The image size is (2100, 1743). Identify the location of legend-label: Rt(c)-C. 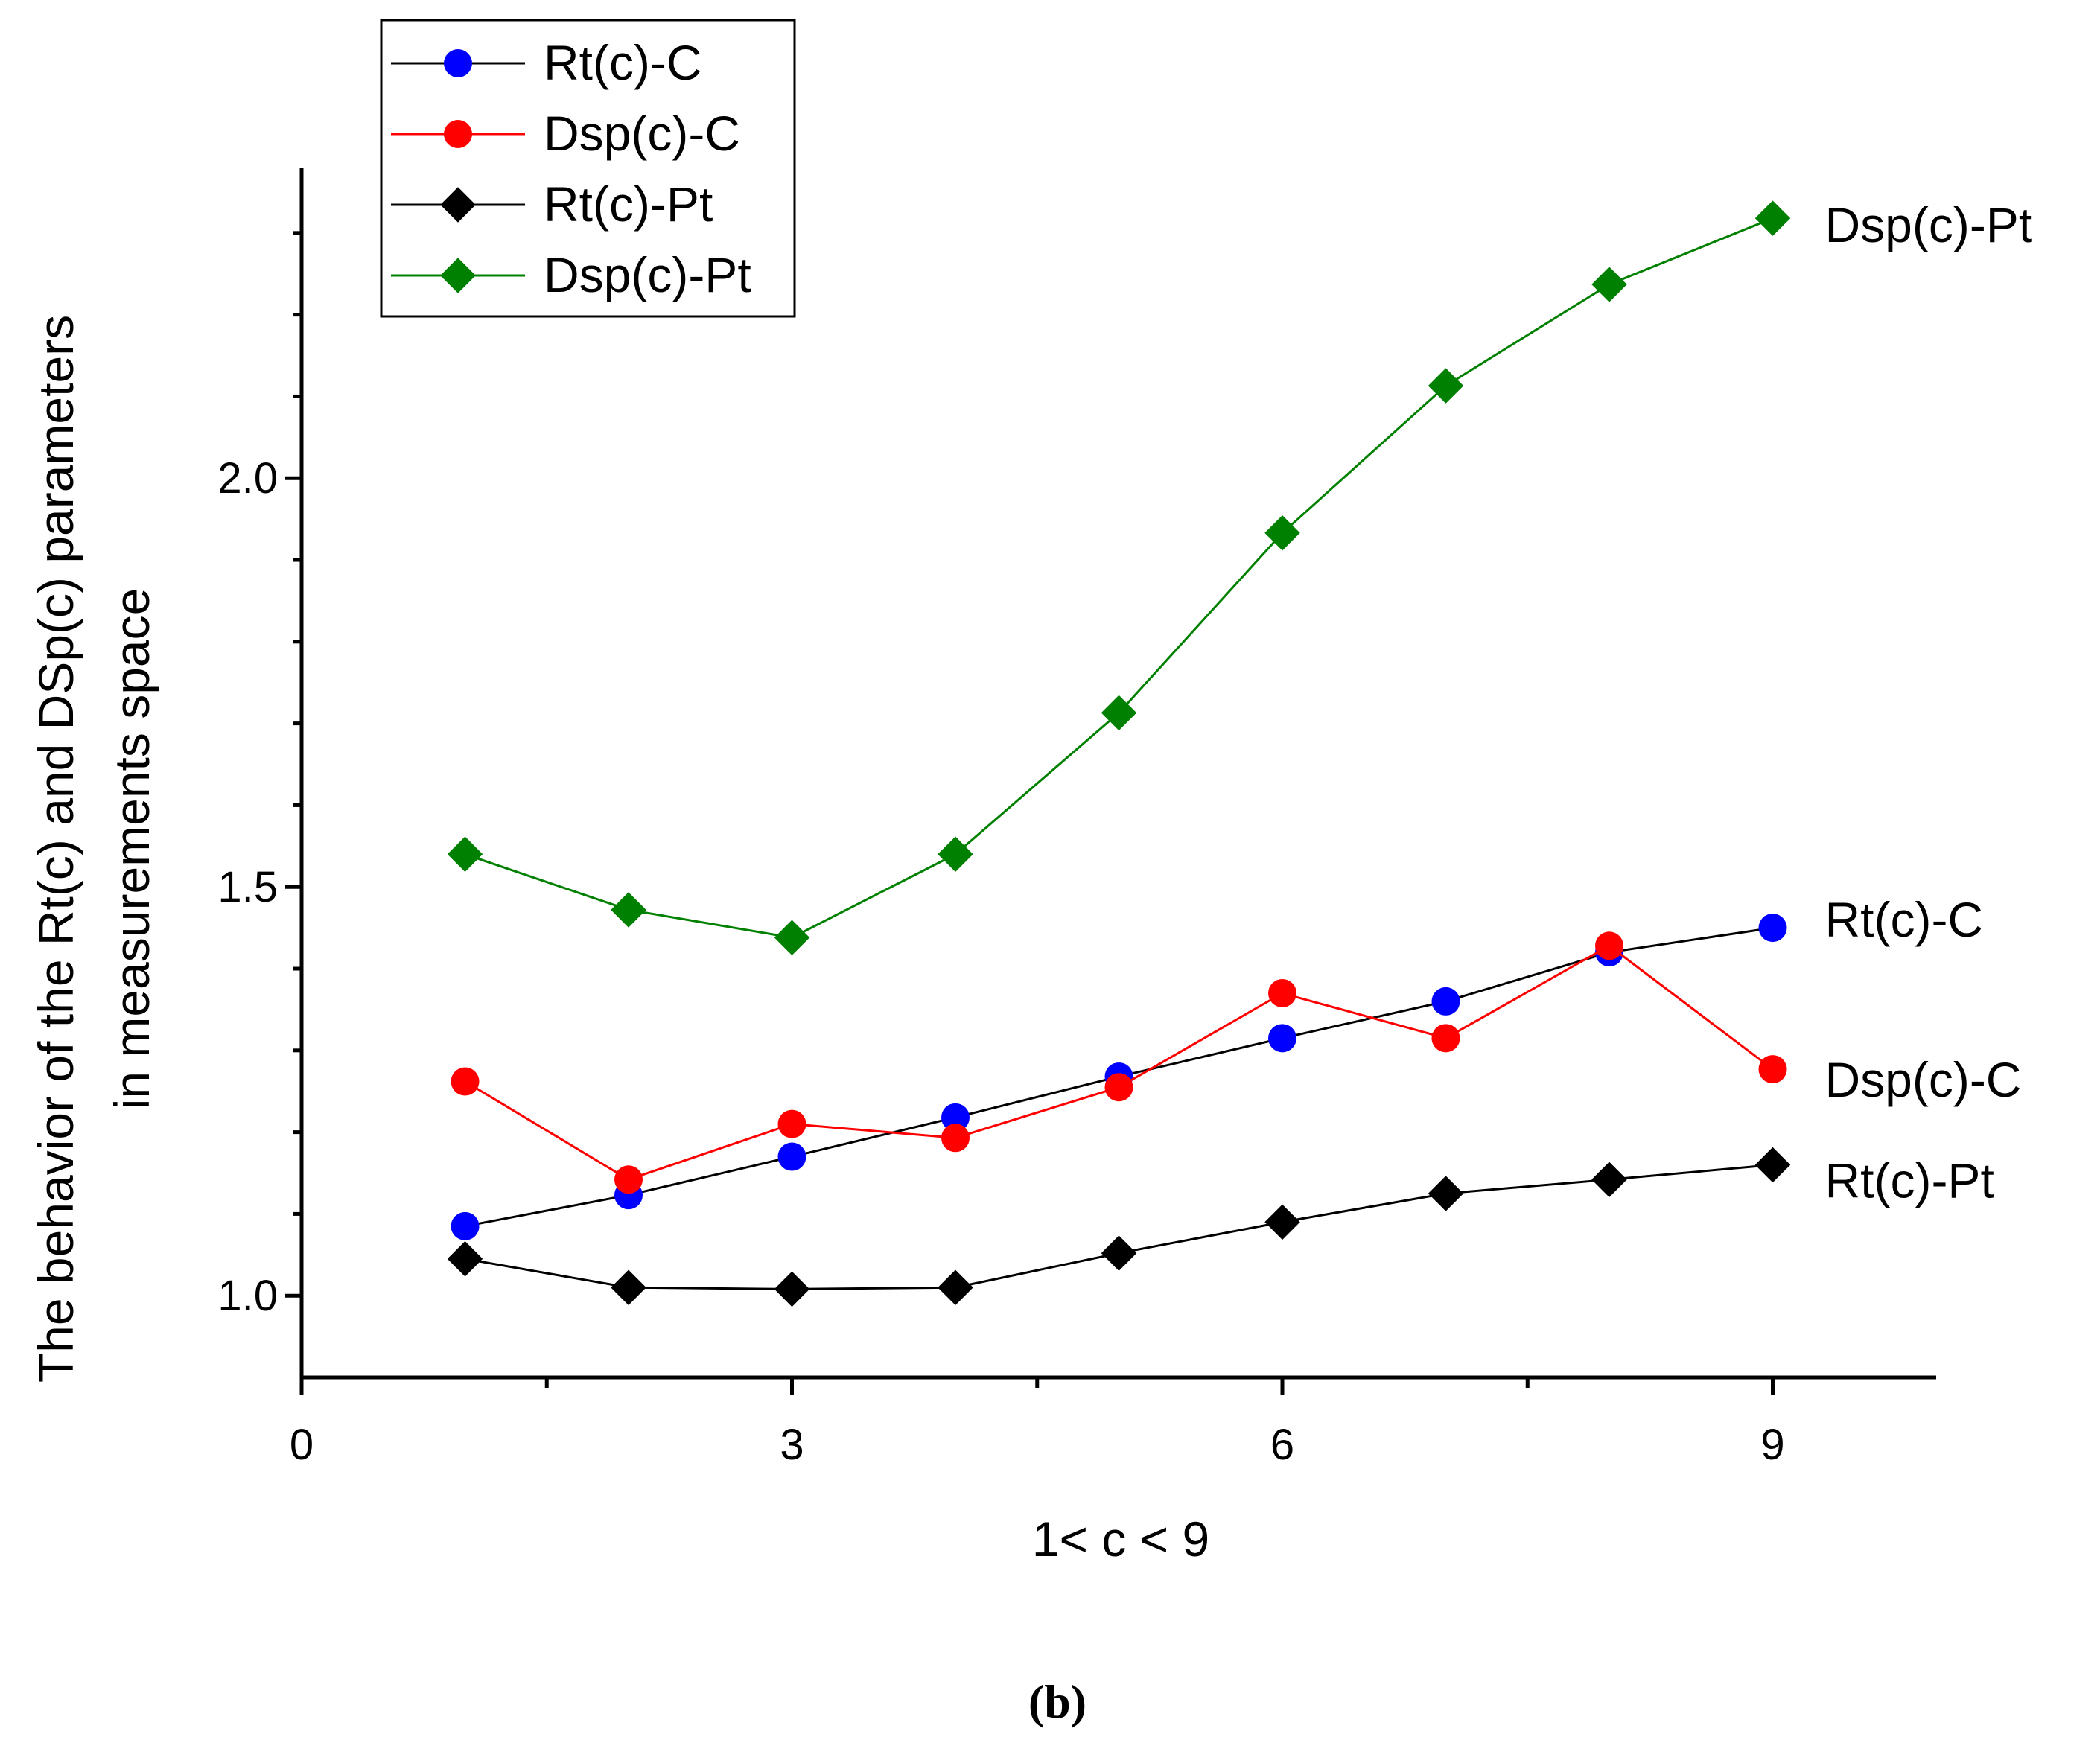
(623, 63).